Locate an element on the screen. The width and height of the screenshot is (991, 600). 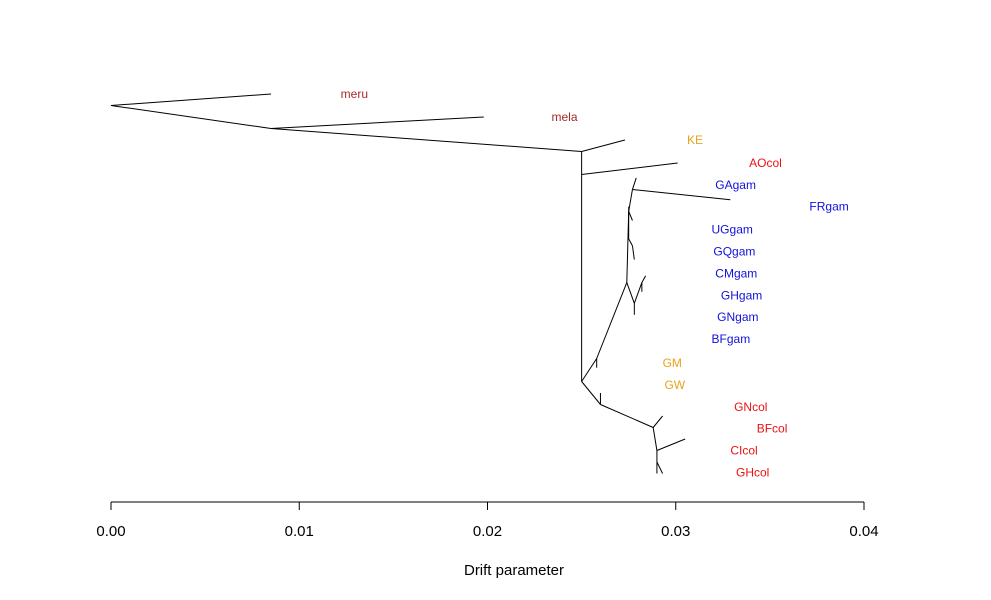
tip-label-gw: GW is located at coordinates (674, 385).